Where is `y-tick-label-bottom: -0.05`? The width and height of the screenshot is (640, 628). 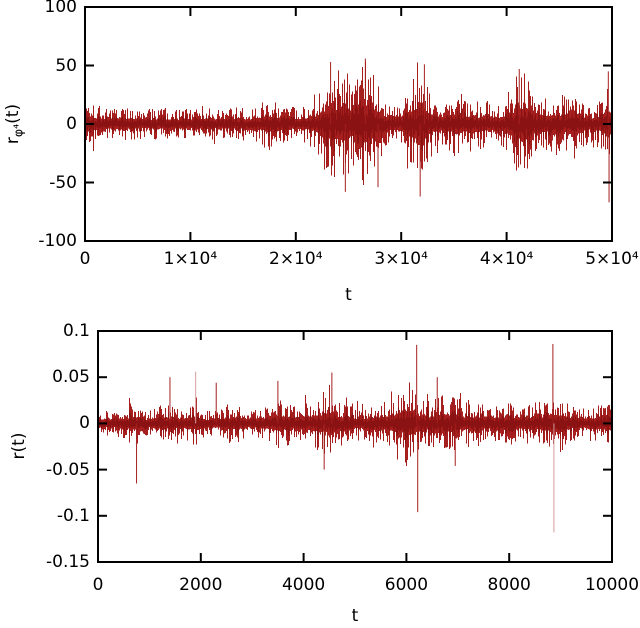 y-tick-label-bottom: -0.05 is located at coordinates (68, 469).